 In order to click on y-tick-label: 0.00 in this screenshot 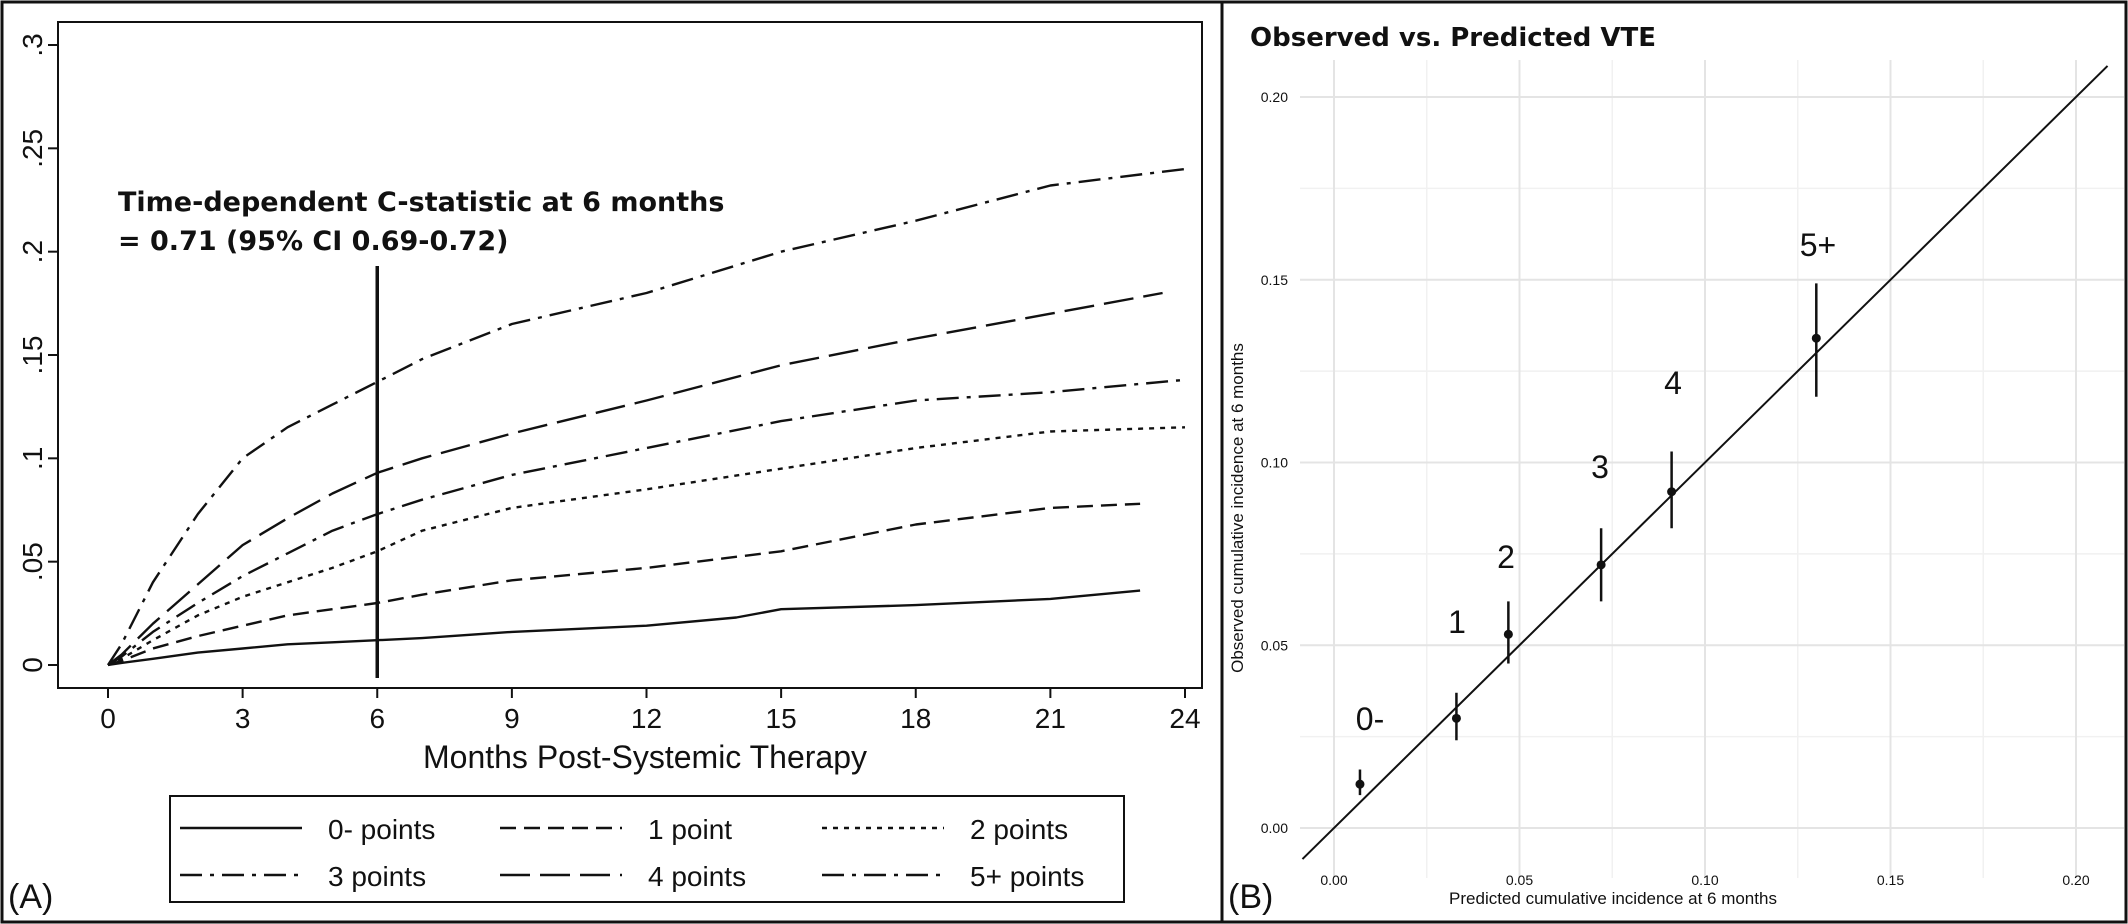, I will do `click(1274, 828)`.